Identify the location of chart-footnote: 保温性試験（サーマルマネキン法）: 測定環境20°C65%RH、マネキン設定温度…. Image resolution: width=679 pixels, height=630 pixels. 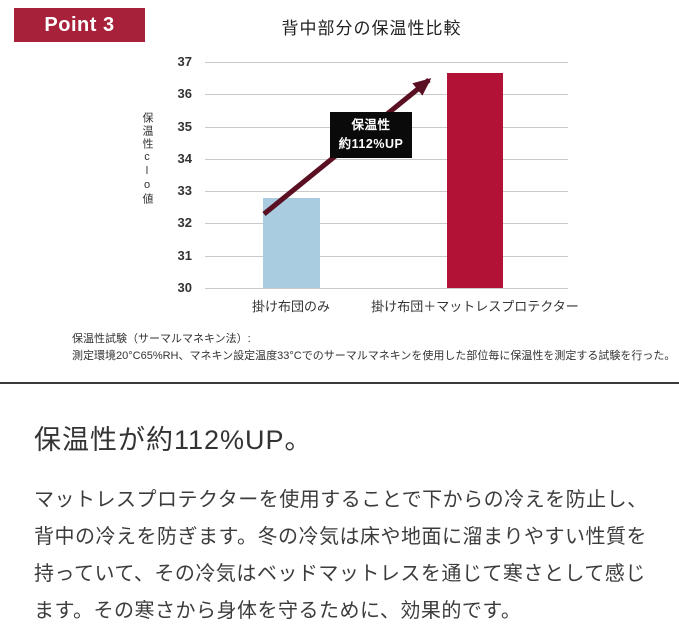
(373, 348).